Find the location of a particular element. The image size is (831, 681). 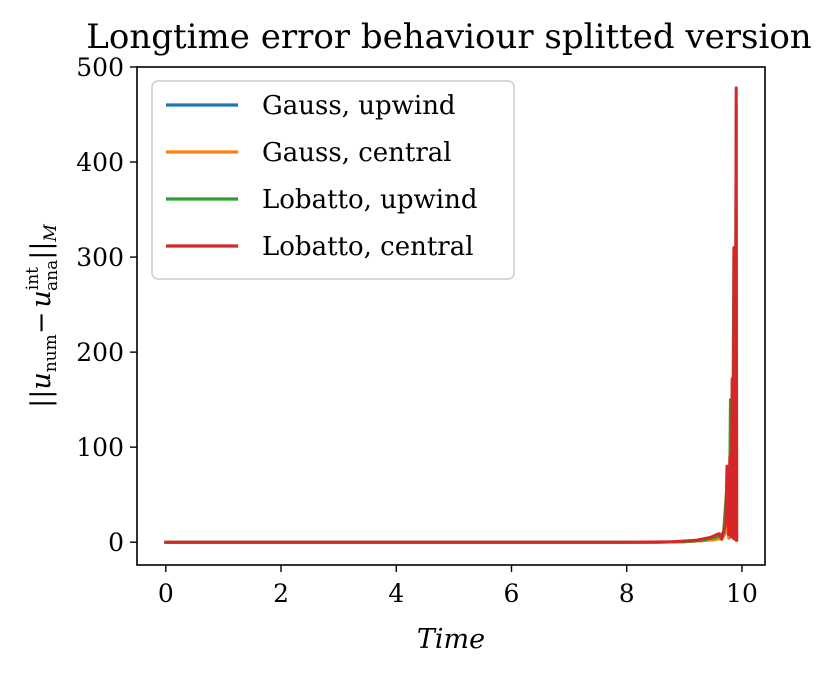

ylabel-bars-close: || is located at coordinates (41, 251).